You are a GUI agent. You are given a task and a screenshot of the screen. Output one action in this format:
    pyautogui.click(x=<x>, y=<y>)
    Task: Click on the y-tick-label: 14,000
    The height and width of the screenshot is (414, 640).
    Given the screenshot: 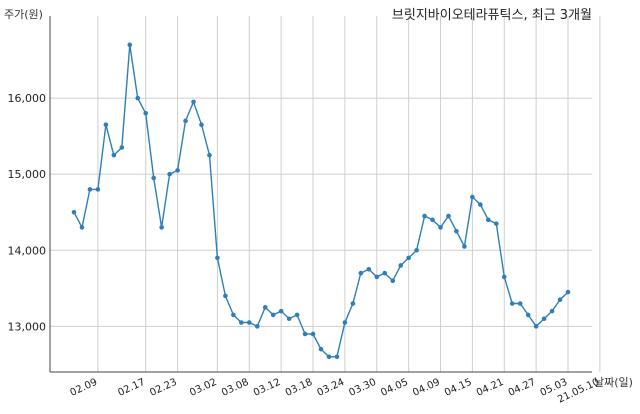 What is the action you would take?
    pyautogui.click(x=27, y=250)
    